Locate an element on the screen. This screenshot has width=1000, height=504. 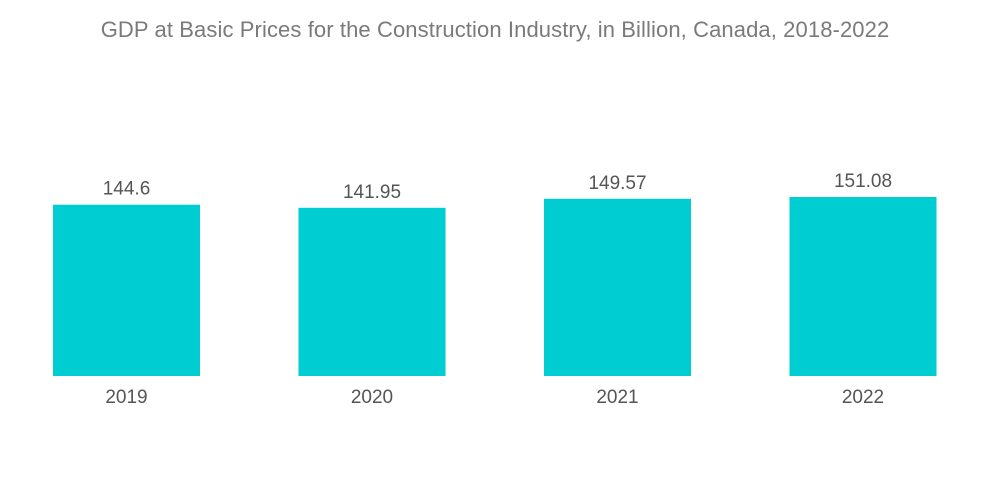
bar-2020 is located at coordinates (372, 291).